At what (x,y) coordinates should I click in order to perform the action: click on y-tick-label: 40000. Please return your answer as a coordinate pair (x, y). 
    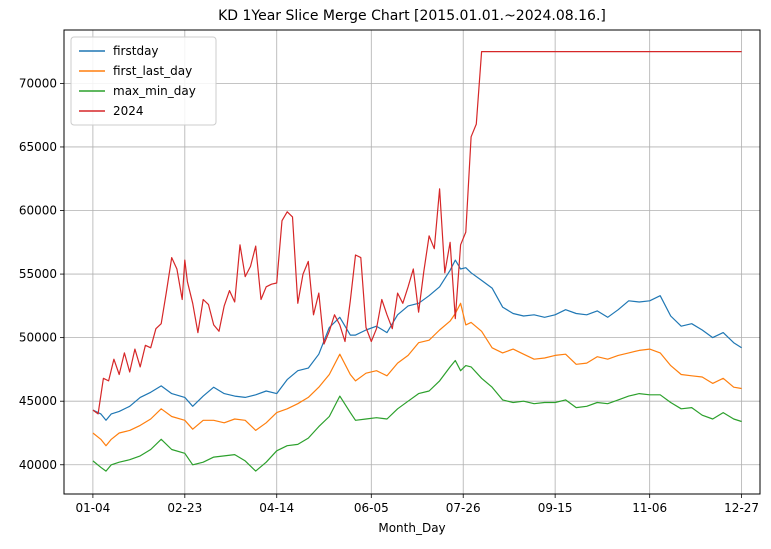
    Looking at the image, I should click on (38, 465).